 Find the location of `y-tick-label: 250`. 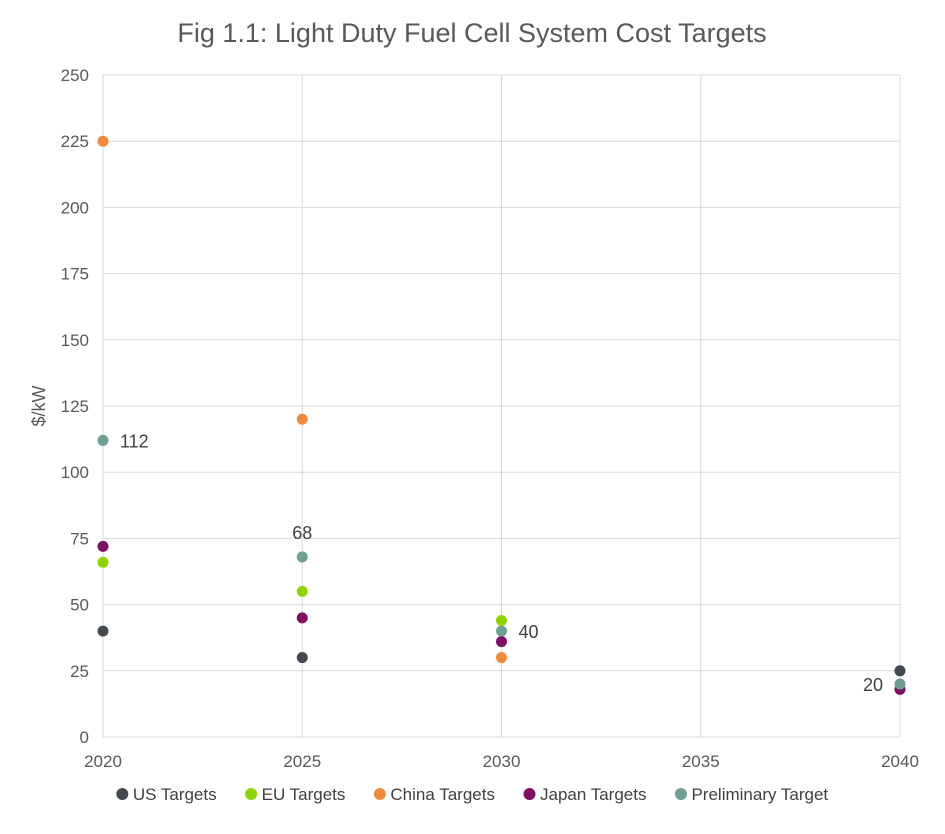

y-tick-label: 250 is located at coordinates (75, 75).